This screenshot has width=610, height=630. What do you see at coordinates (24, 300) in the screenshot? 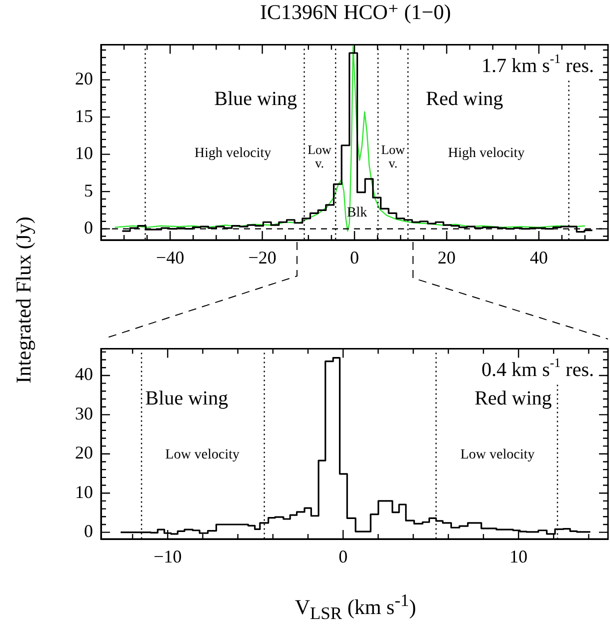
I see `y-axis-title: Integrated Flux (Jy)` at bounding box center [24, 300].